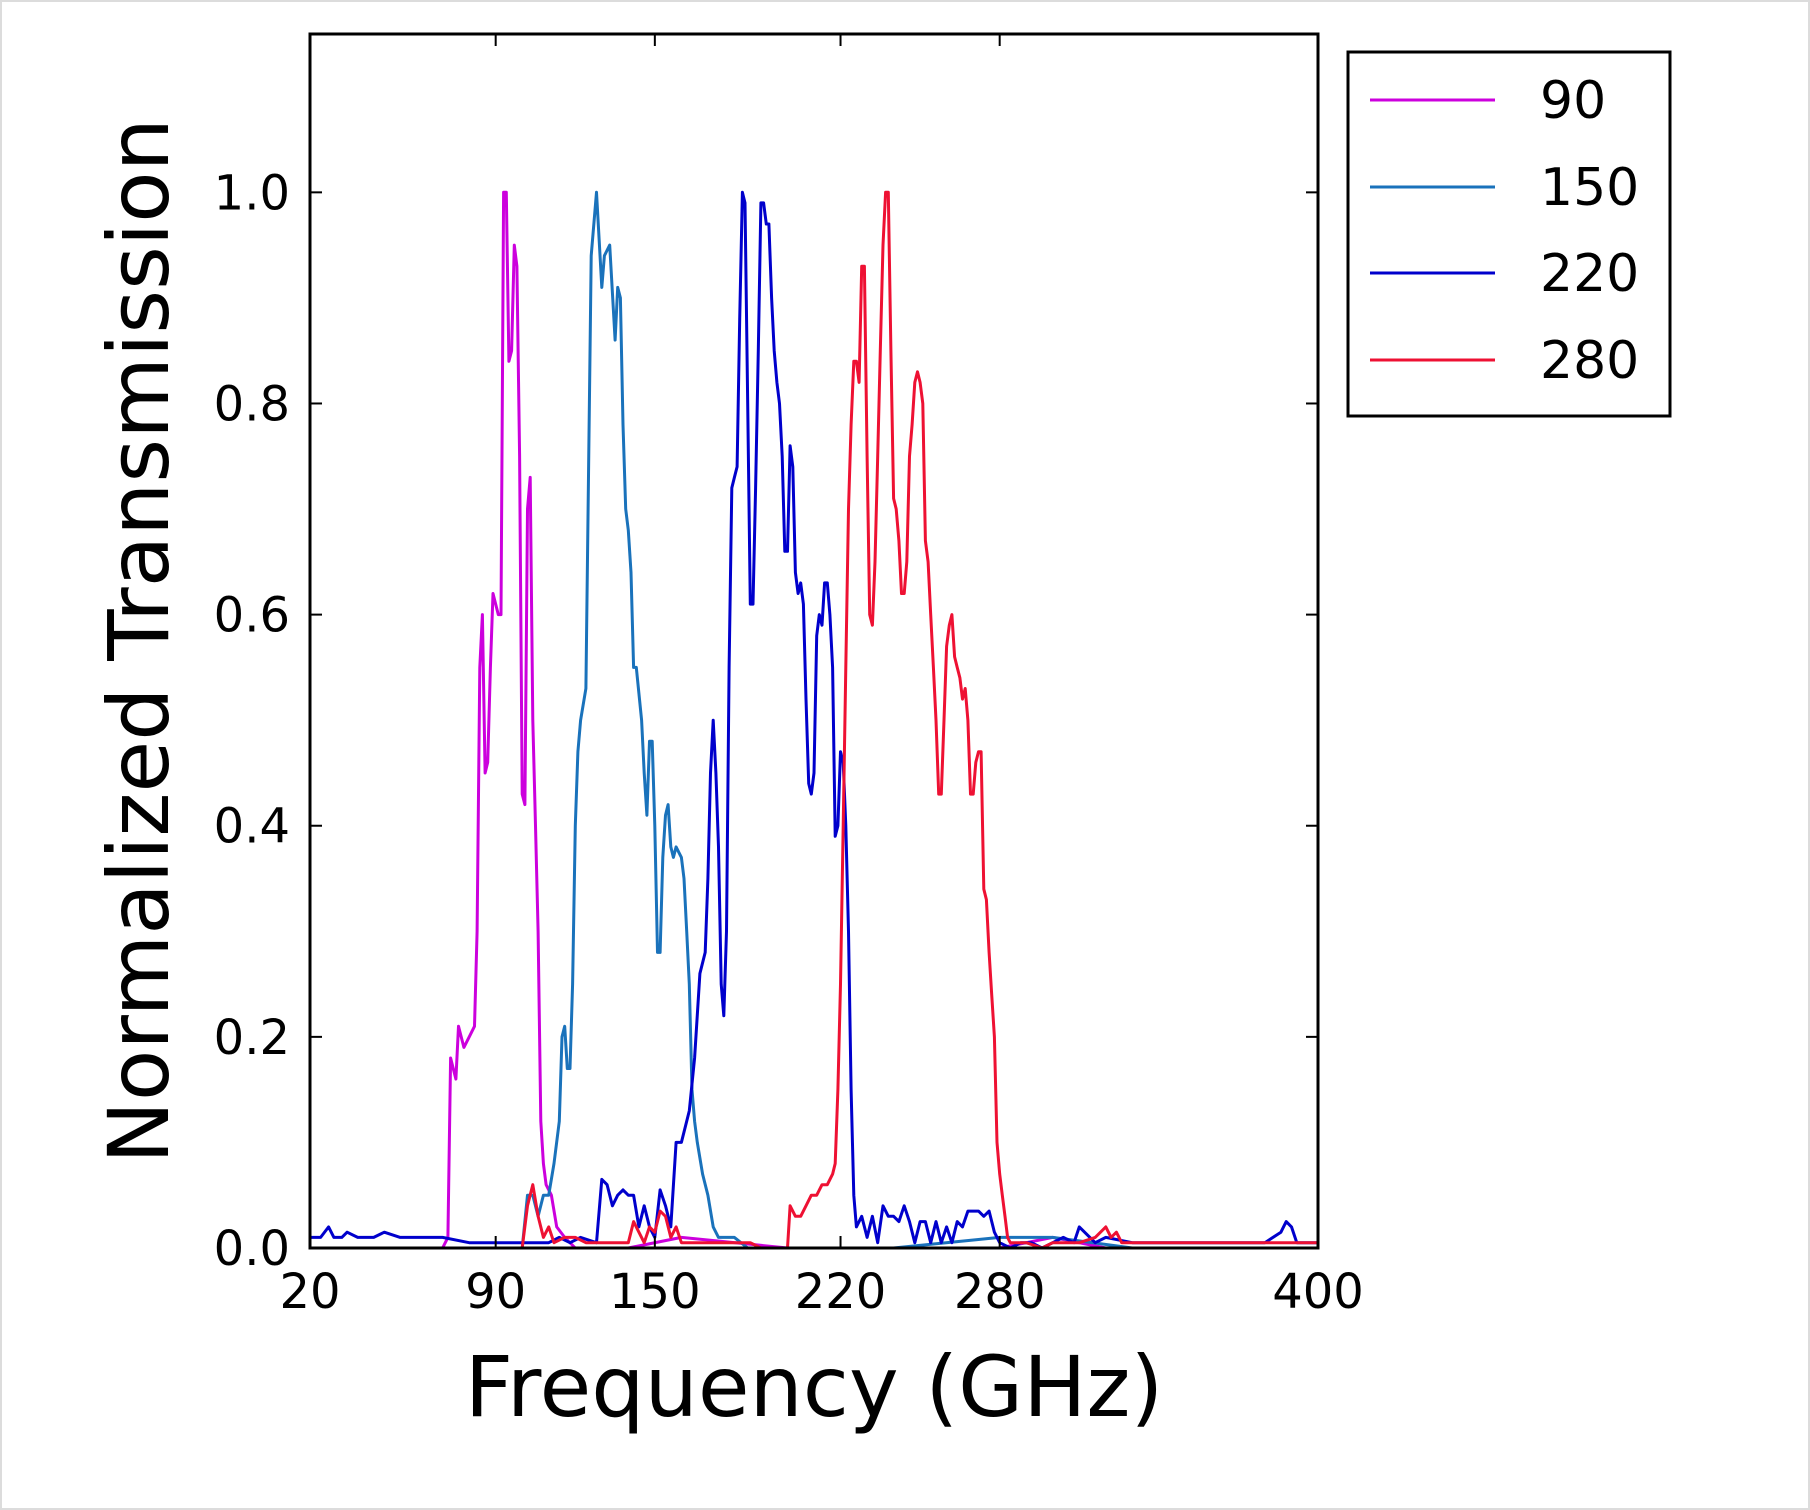  Describe the element at coordinates (814, 1387) in the screenshot. I see `x-axis-label: Frequency (GHz)` at that location.